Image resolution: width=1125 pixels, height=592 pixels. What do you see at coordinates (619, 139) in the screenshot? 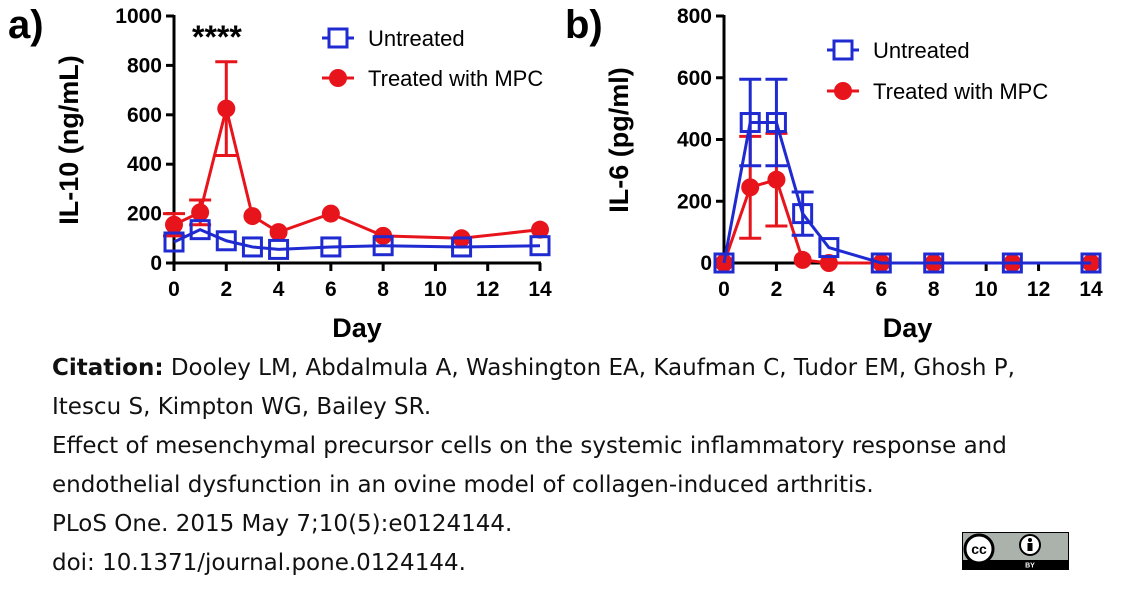
I see `y-axis-title: IL-6 (pg/ml)` at bounding box center [619, 139].